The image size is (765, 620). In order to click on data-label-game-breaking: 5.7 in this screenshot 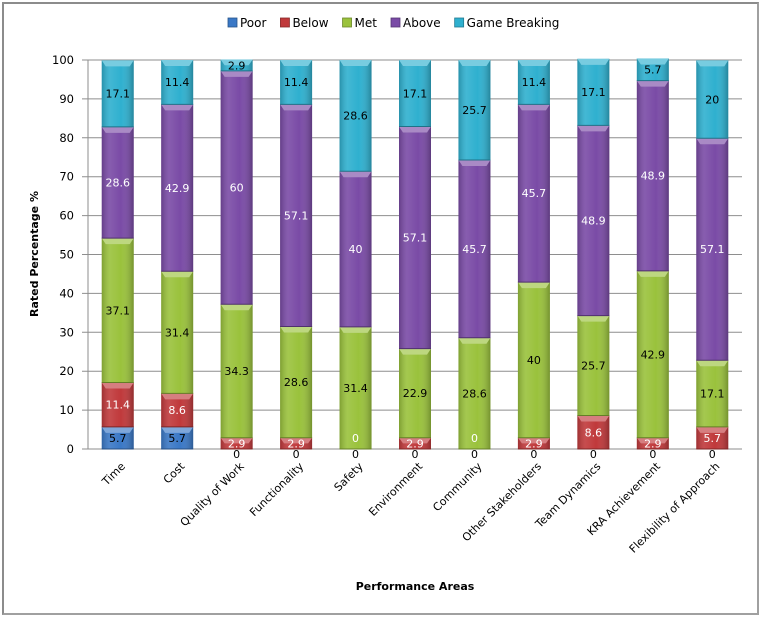, I will do `click(653, 70)`.